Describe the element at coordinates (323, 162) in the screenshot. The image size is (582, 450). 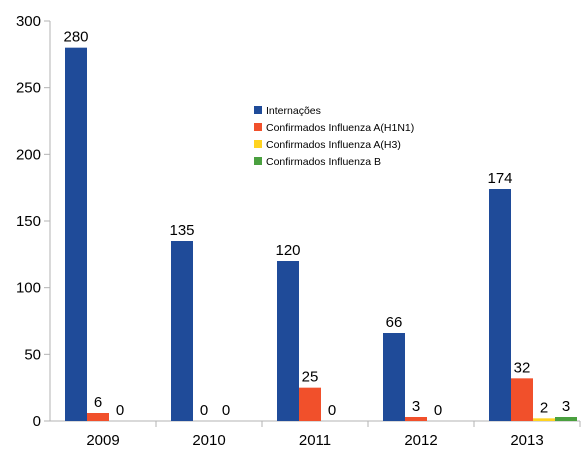
I see `legend-label: Confirmados Influenza B` at that location.